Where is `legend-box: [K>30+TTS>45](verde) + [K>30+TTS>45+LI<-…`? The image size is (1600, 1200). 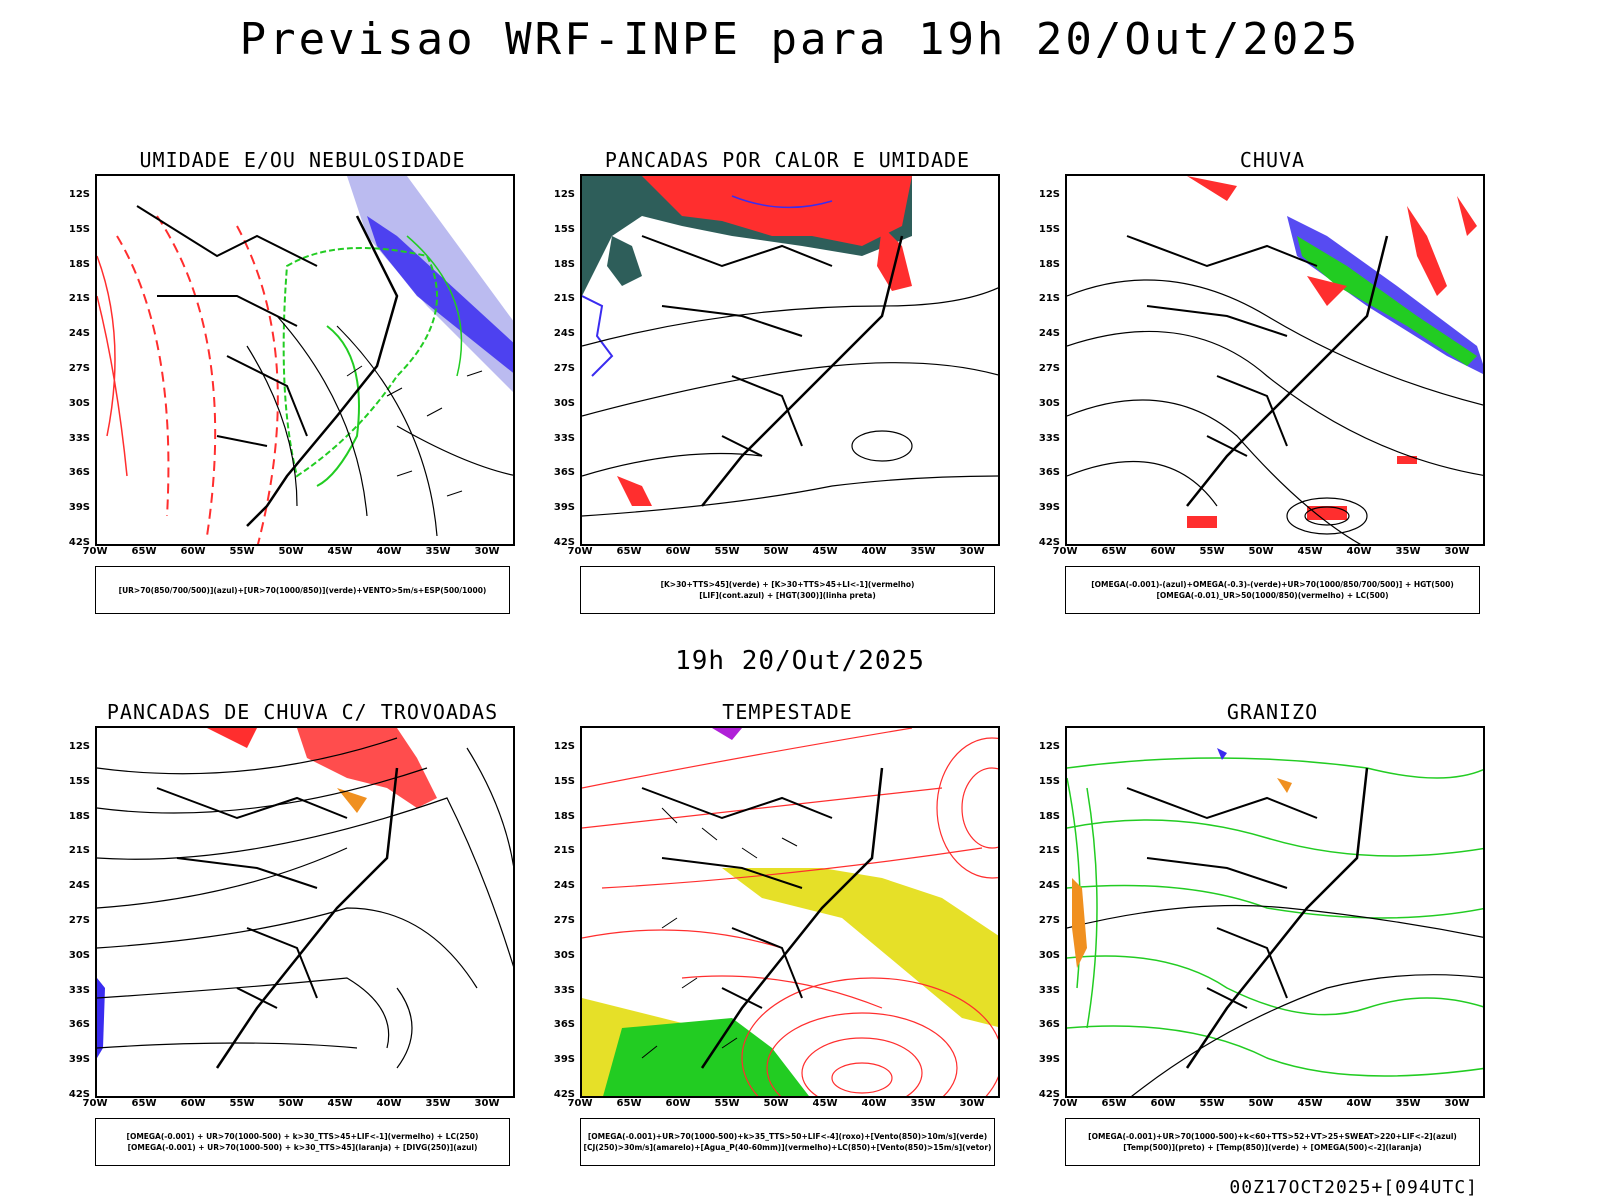 legend-box: [K>30+TTS>45](verde) + [K>30+TTS>45+LI<-… is located at coordinates (787, 590).